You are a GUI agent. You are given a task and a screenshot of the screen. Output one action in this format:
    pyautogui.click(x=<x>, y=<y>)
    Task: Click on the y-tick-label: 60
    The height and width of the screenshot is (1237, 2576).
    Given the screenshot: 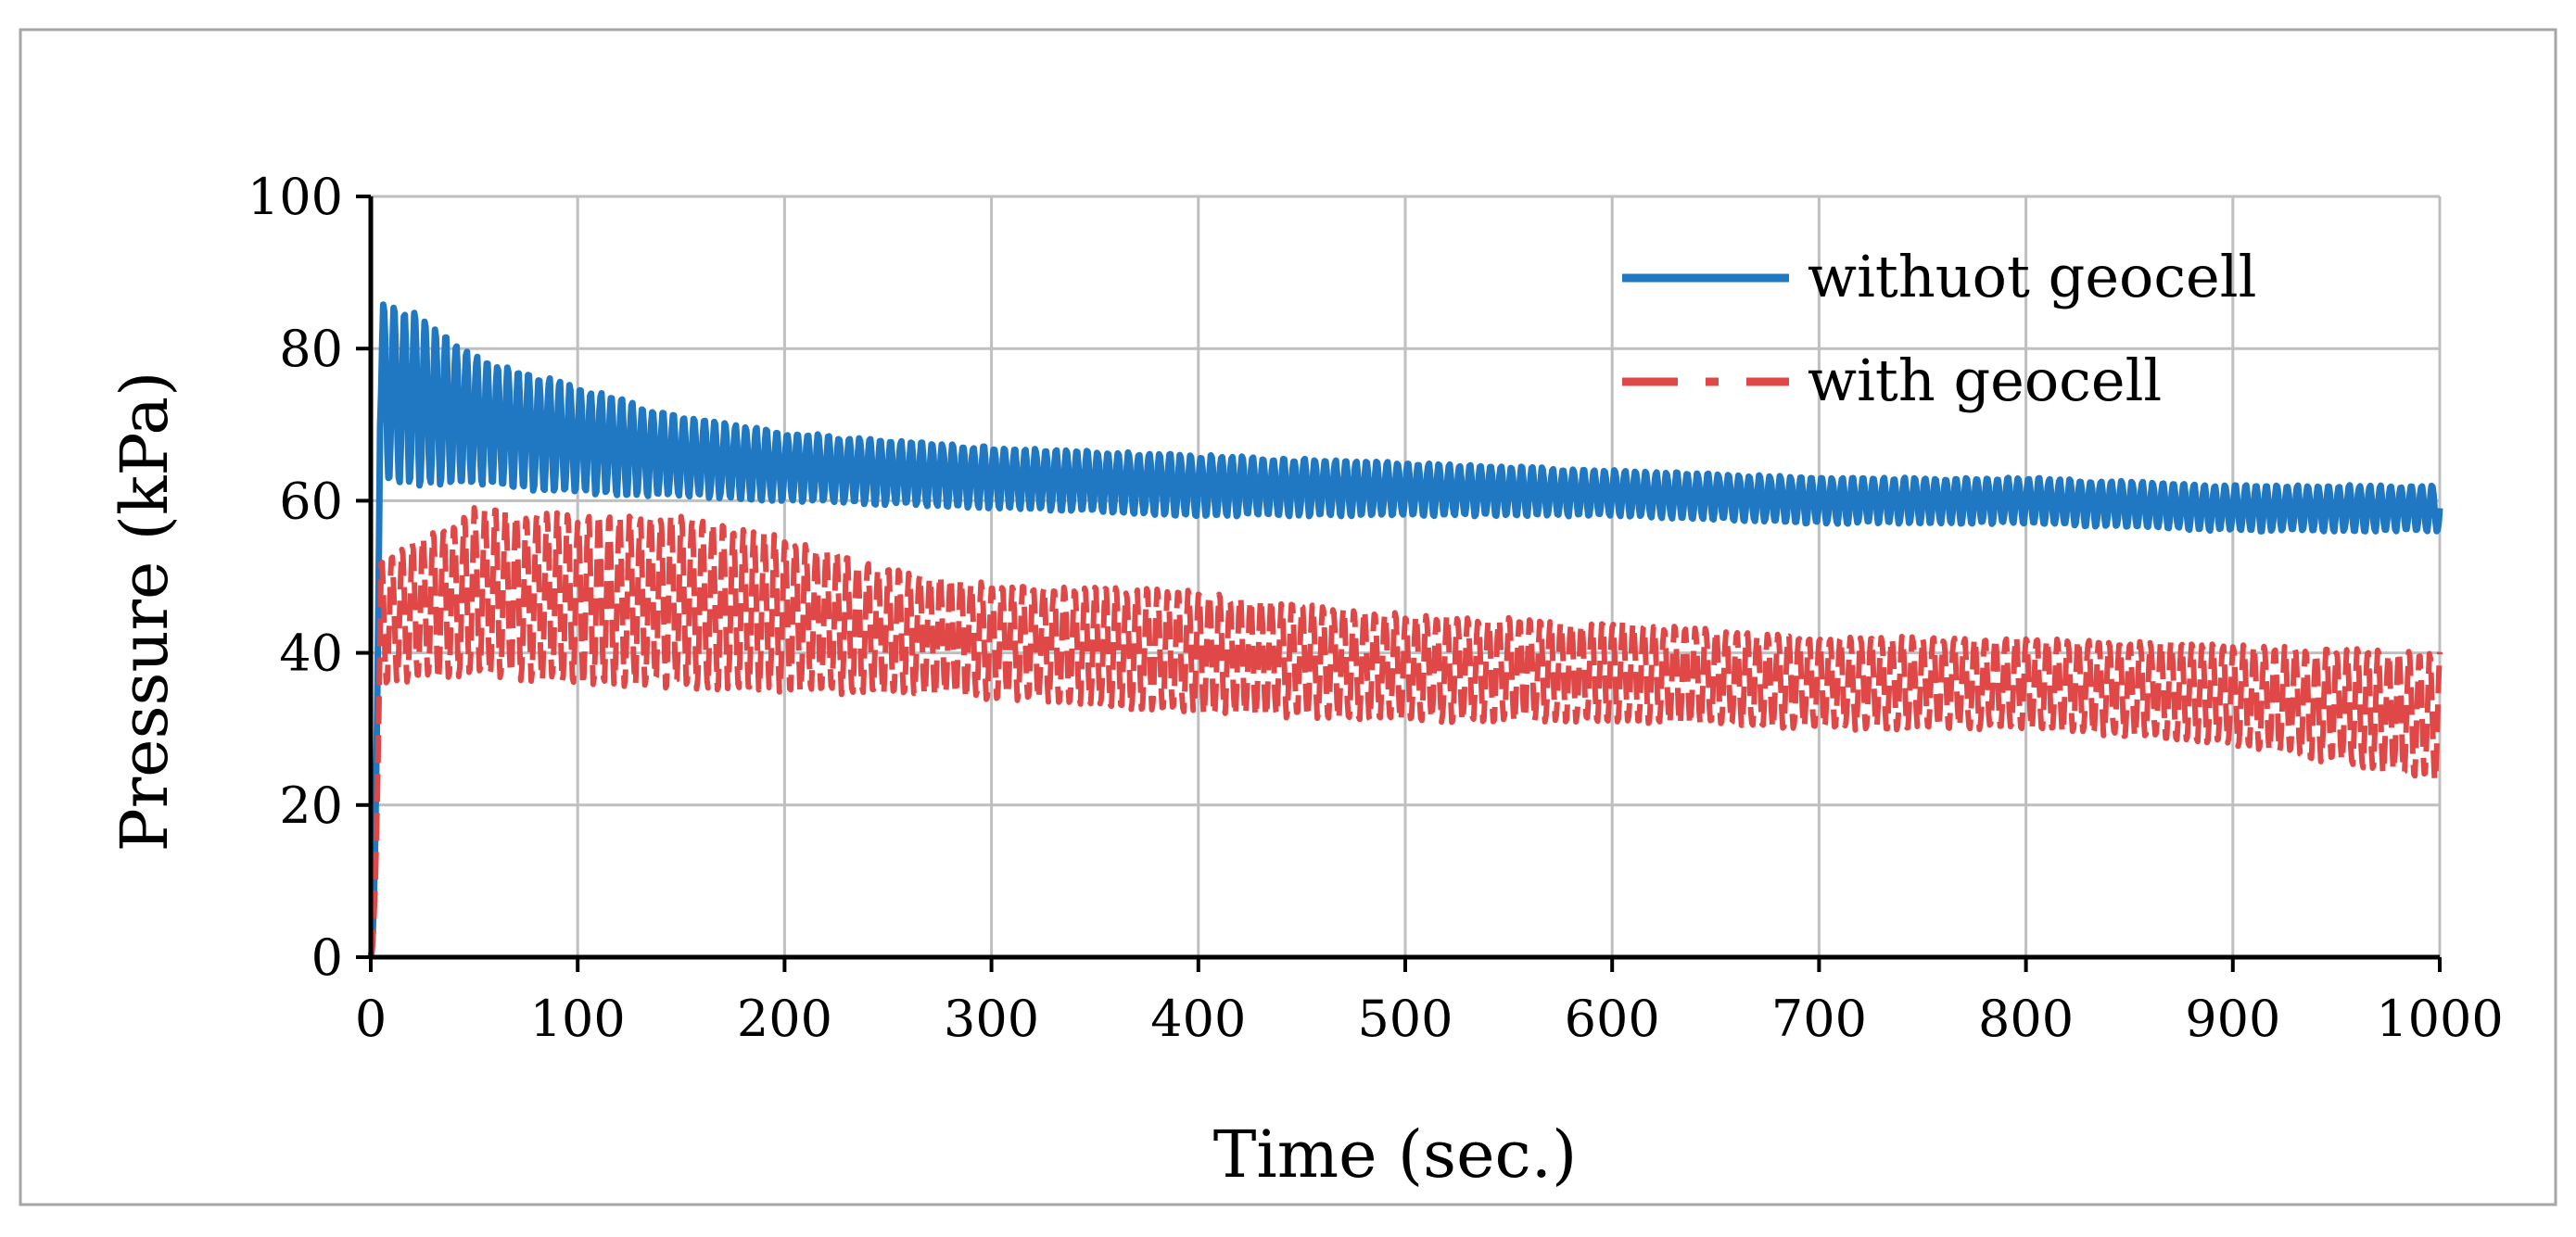 What is the action you would take?
    pyautogui.click(x=311, y=501)
    